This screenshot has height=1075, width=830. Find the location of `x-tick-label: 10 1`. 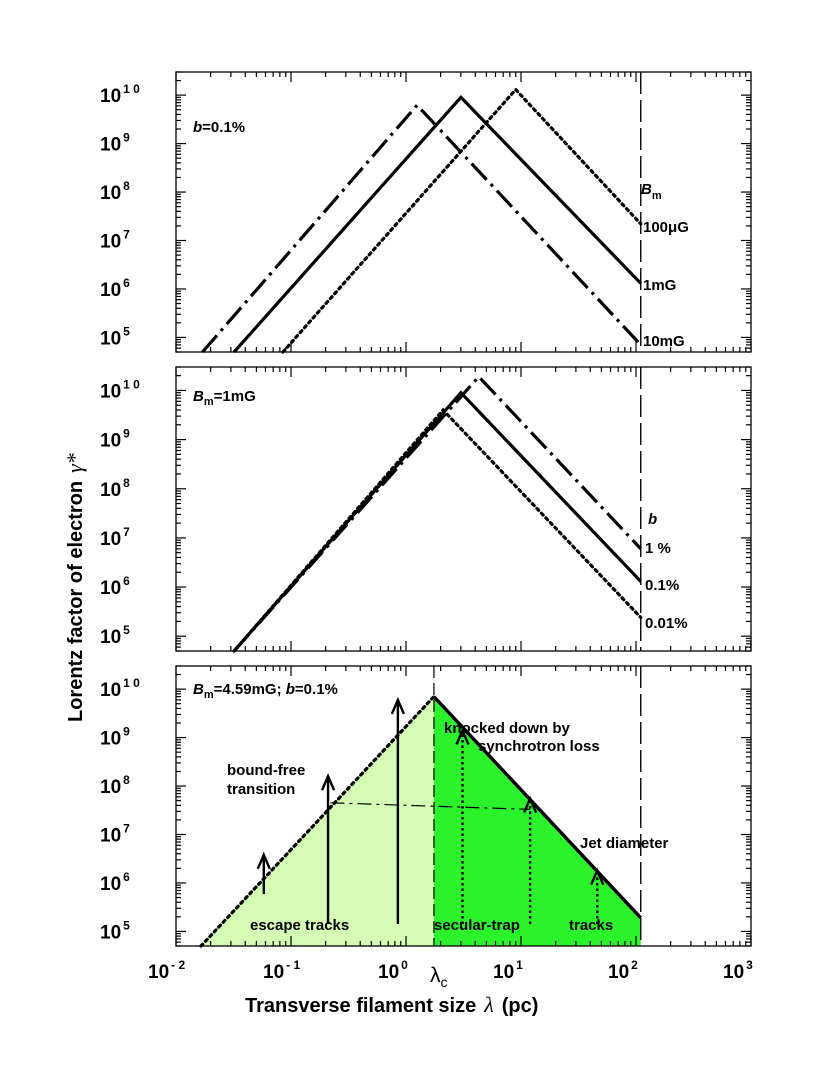

x-tick-label: 10 1 is located at coordinates (508, 970).